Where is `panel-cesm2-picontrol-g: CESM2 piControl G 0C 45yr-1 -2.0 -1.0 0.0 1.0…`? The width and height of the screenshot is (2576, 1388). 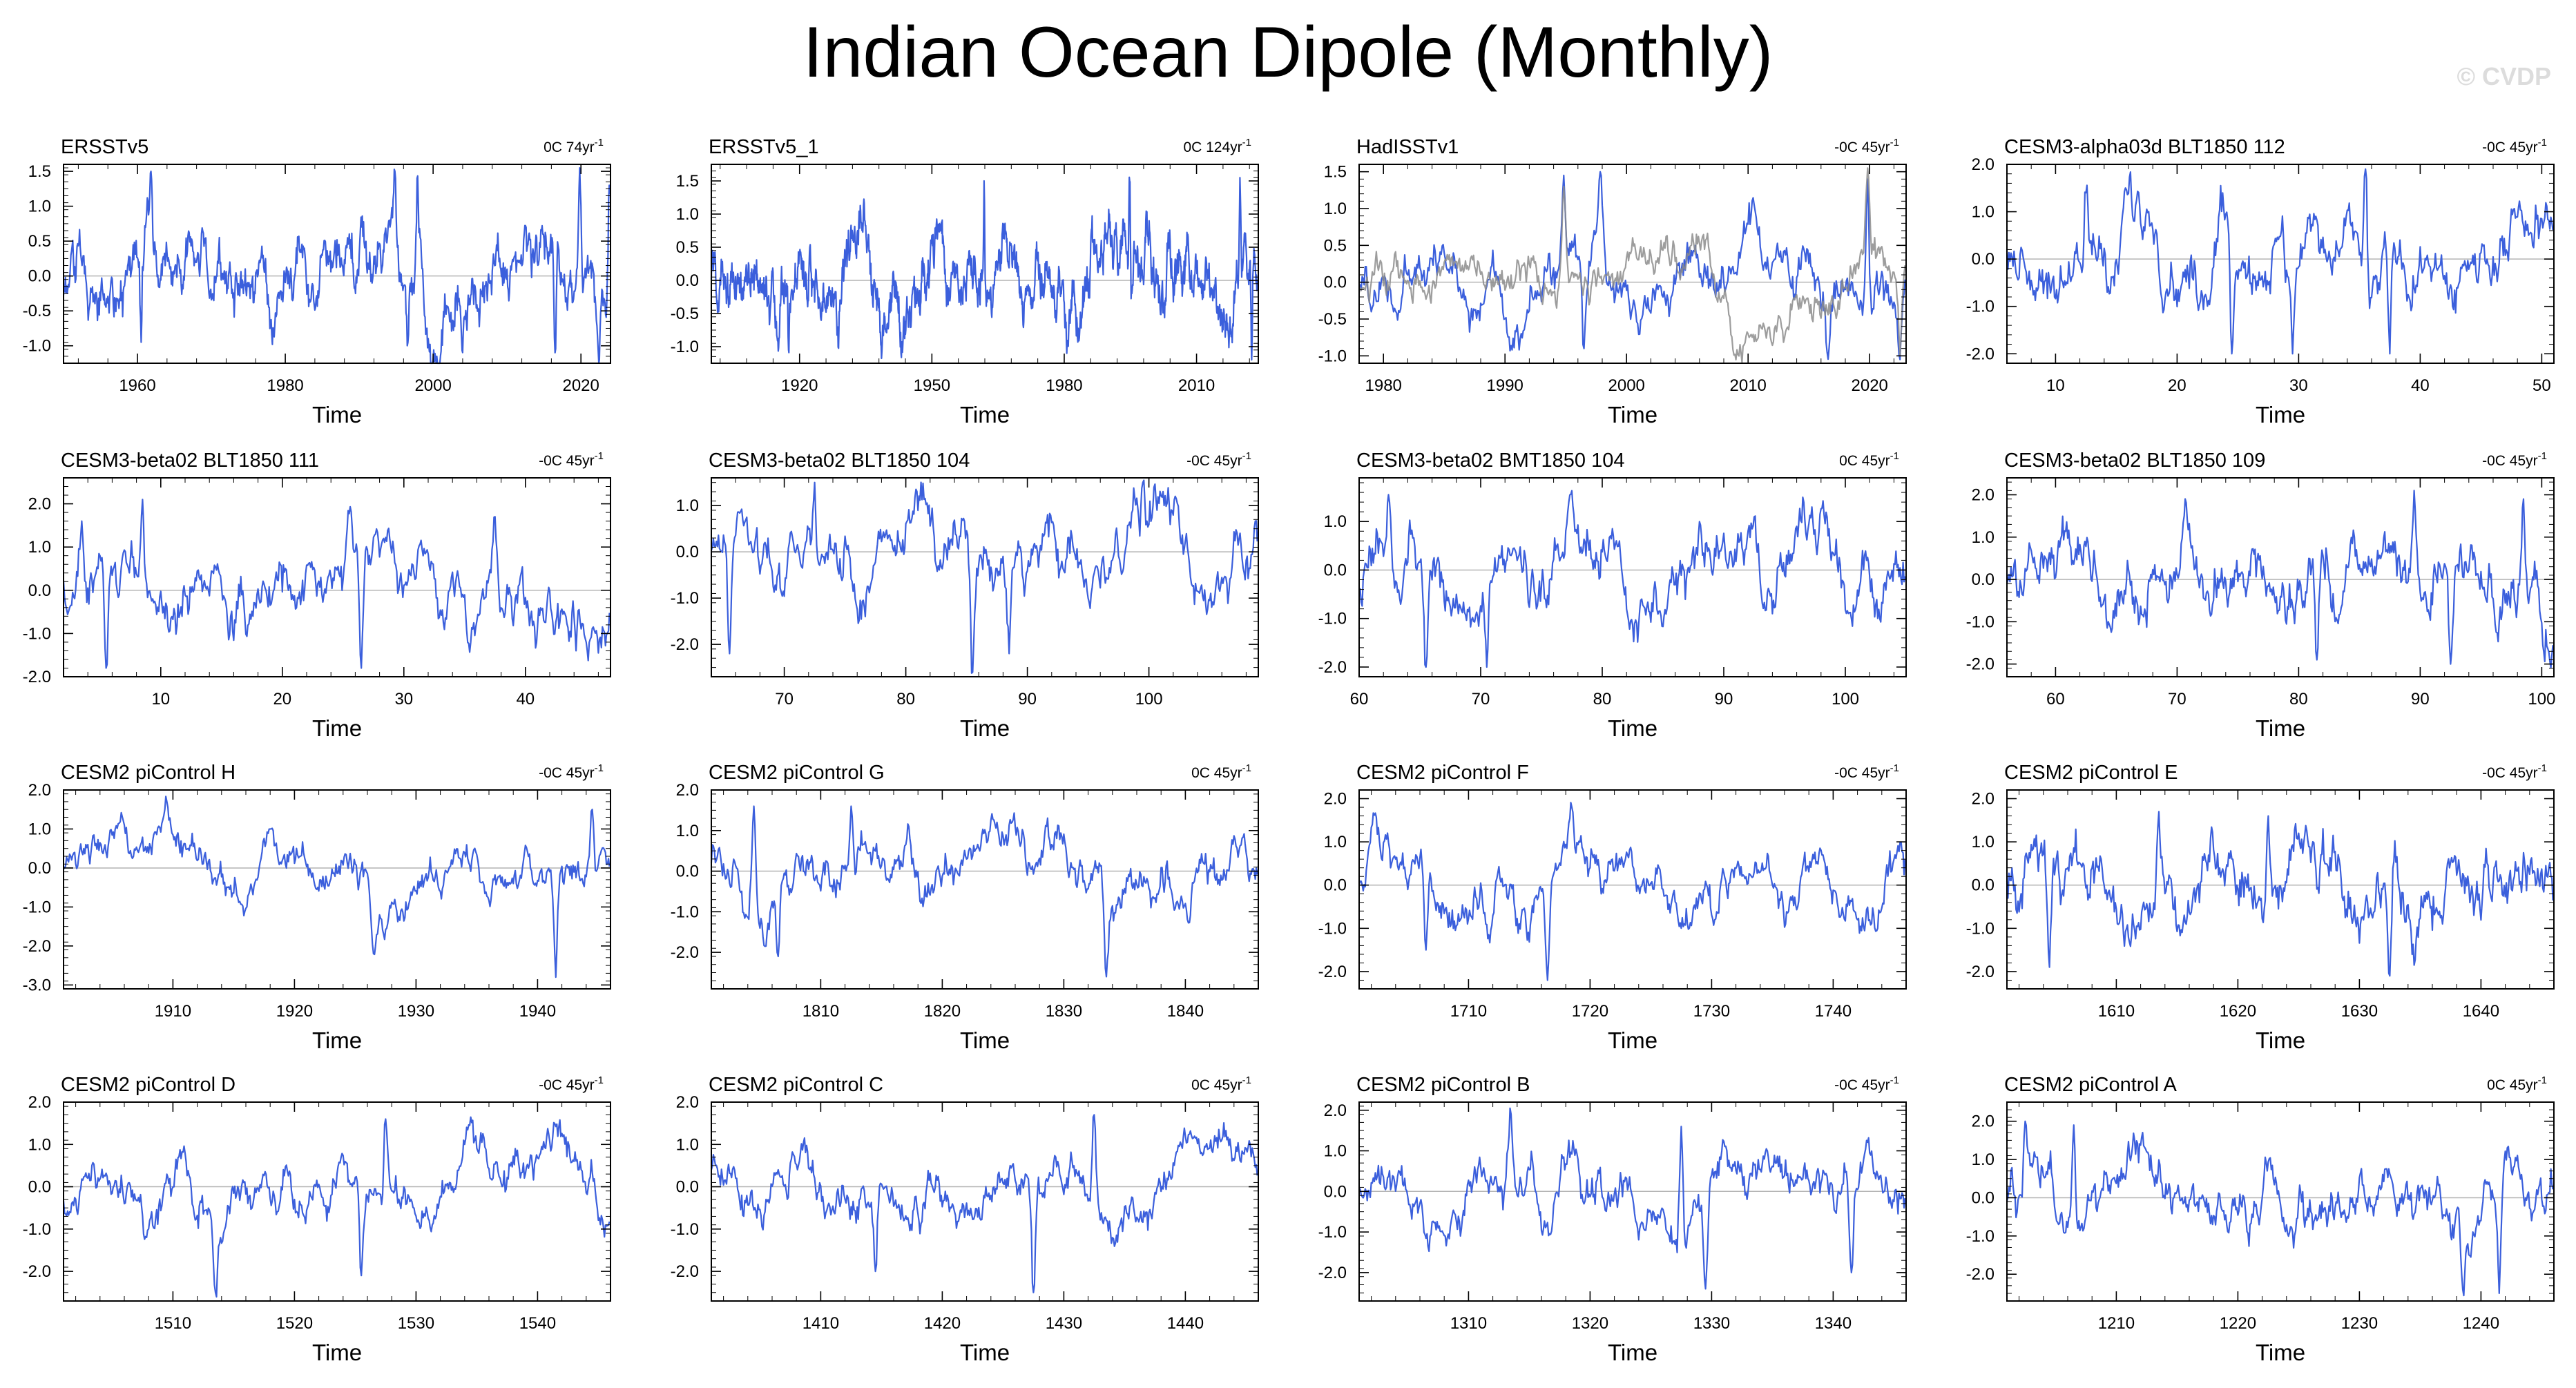 panel-cesm2-picontrol-g: CESM2 piControl G 0C 45yr-1 -2.0 -1.0 0.0 1.0… is located at coordinates (965, 907).